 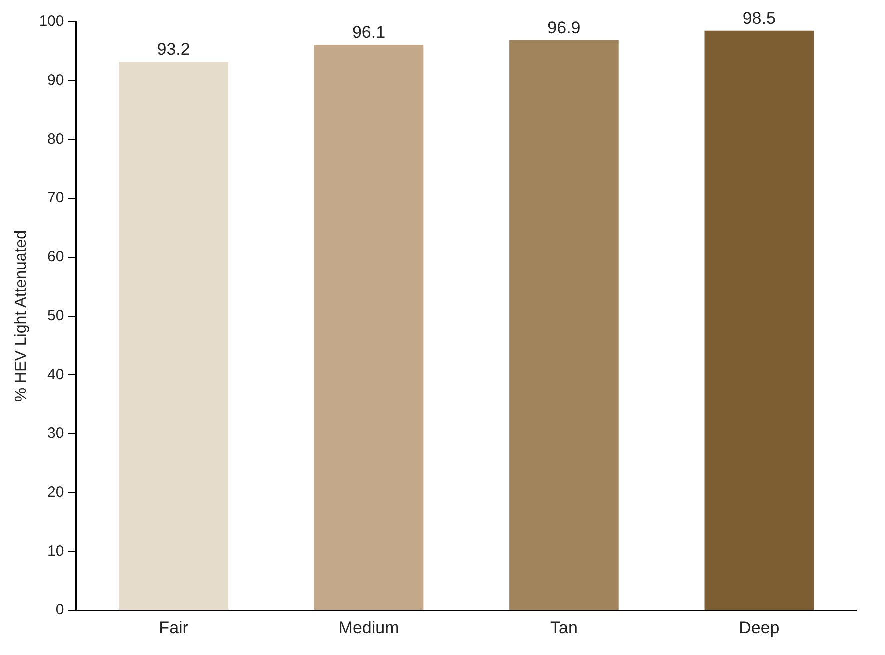 What do you see at coordinates (60, 610) in the screenshot?
I see `y-tick-label: 0` at bounding box center [60, 610].